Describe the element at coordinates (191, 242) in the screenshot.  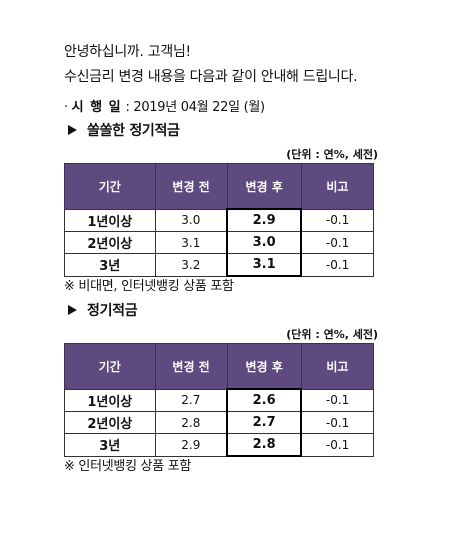
I see `before-rate-cell: 3.1` at that location.